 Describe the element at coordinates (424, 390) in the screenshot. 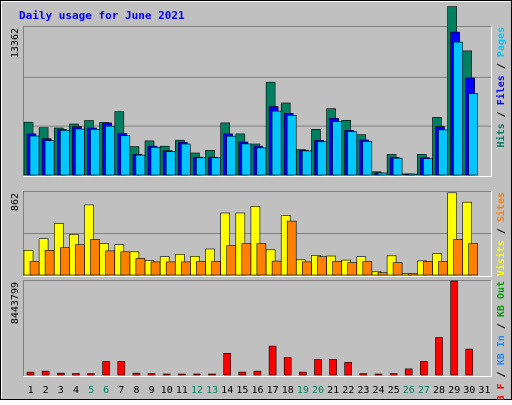

I see `x-tick-label: 27` at that location.